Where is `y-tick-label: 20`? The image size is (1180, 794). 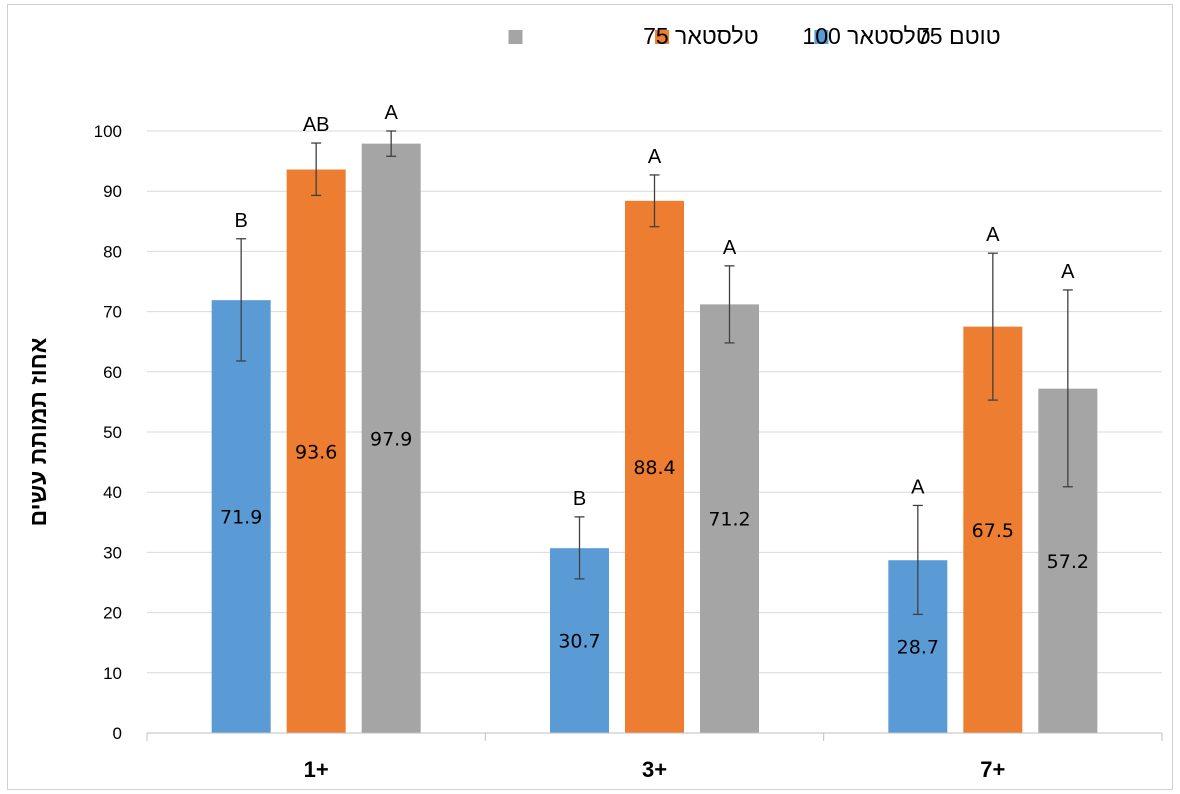
y-tick-label: 20 is located at coordinates (112, 613).